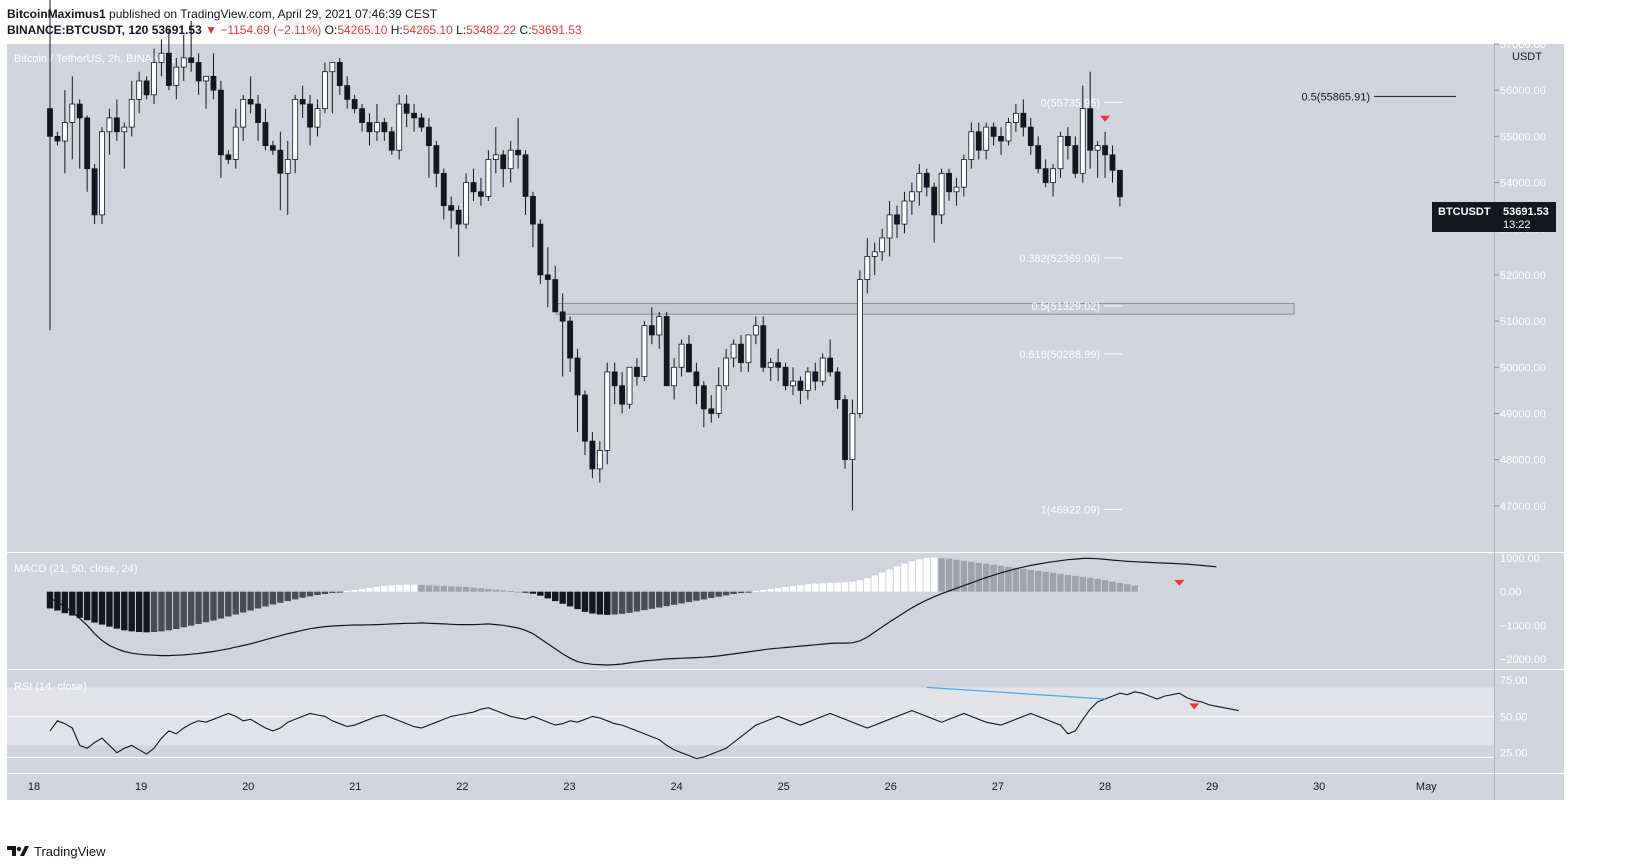 The width and height of the screenshot is (1627, 867). I want to click on price-tick-label: 54000.00, so click(1523, 184).